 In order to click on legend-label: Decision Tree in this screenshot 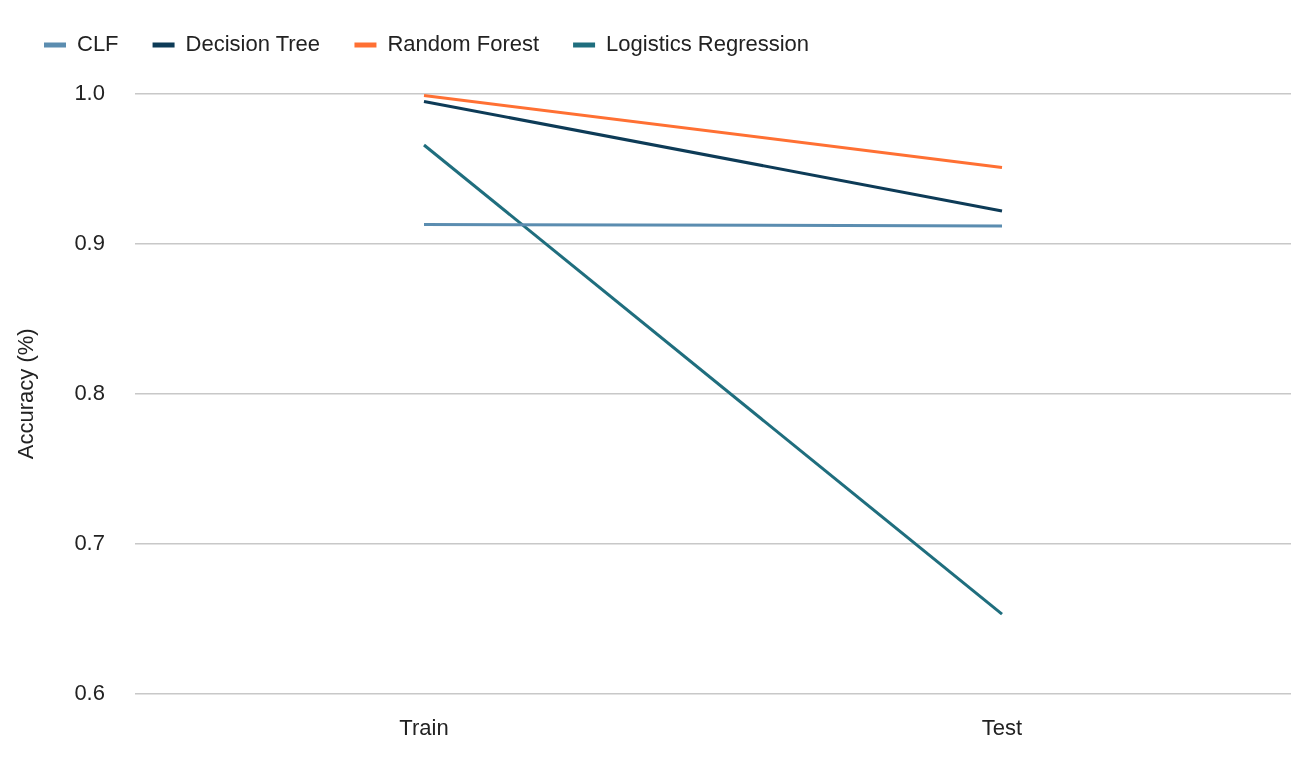, I will do `click(253, 44)`.